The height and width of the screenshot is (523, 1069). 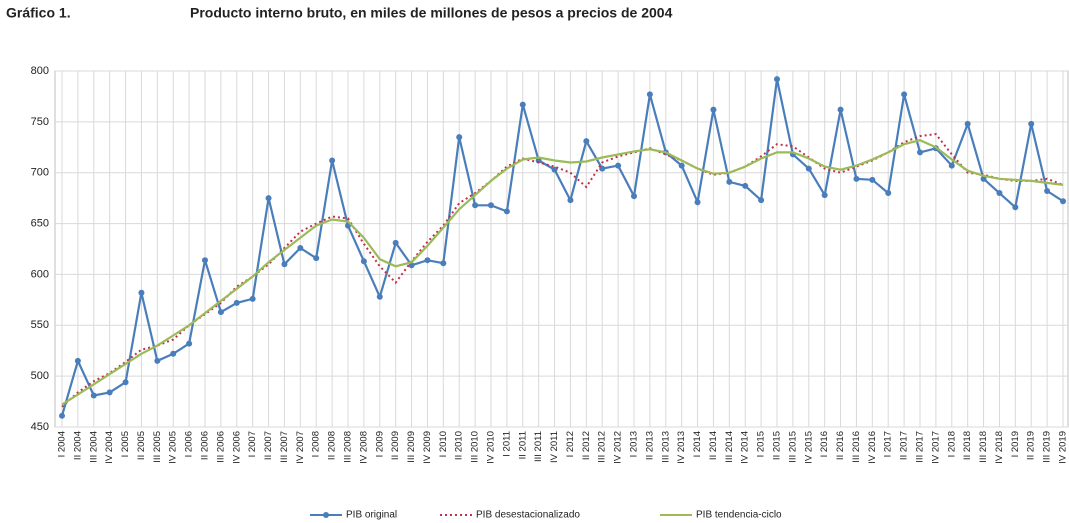 What do you see at coordinates (157, 447) in the screenshot?
I see `x-tick-label: III 2005` at bounding box center [157, 447].